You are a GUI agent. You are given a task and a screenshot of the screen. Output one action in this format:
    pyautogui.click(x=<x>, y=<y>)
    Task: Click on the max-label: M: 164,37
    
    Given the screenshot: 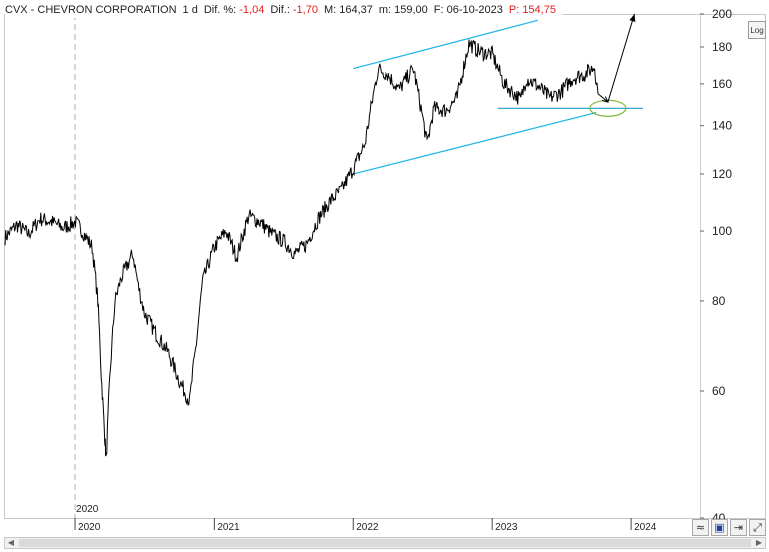 What is the action you would take?
    pyautogui.click(x=348, y=10)
    